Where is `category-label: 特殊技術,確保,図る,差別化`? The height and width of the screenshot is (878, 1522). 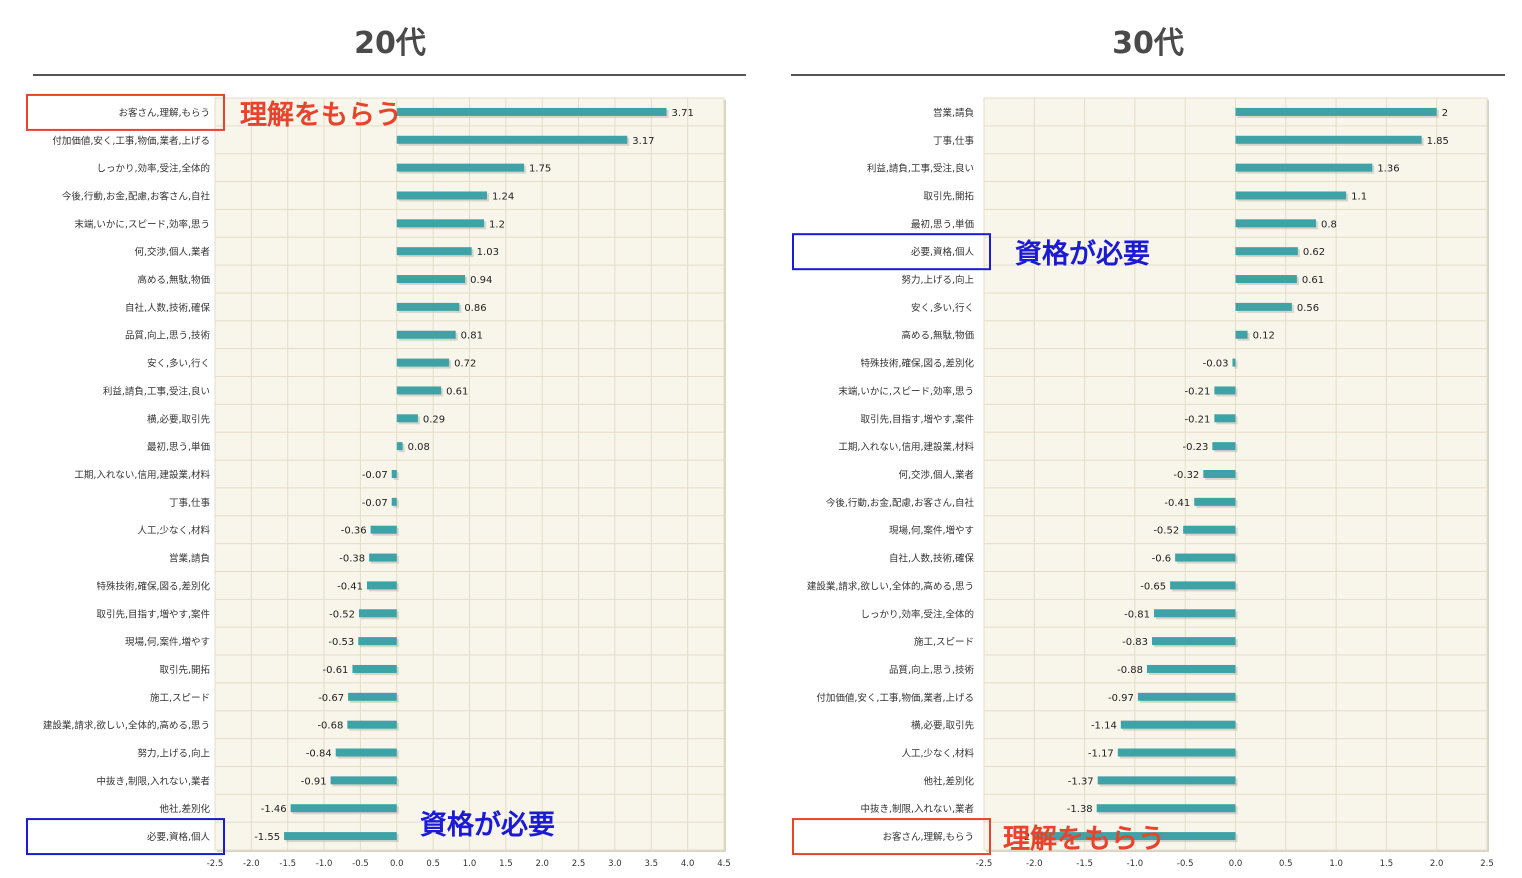 category-label: 特殊技術,確保,図る,差別化 is located at coordinates (153, 586).